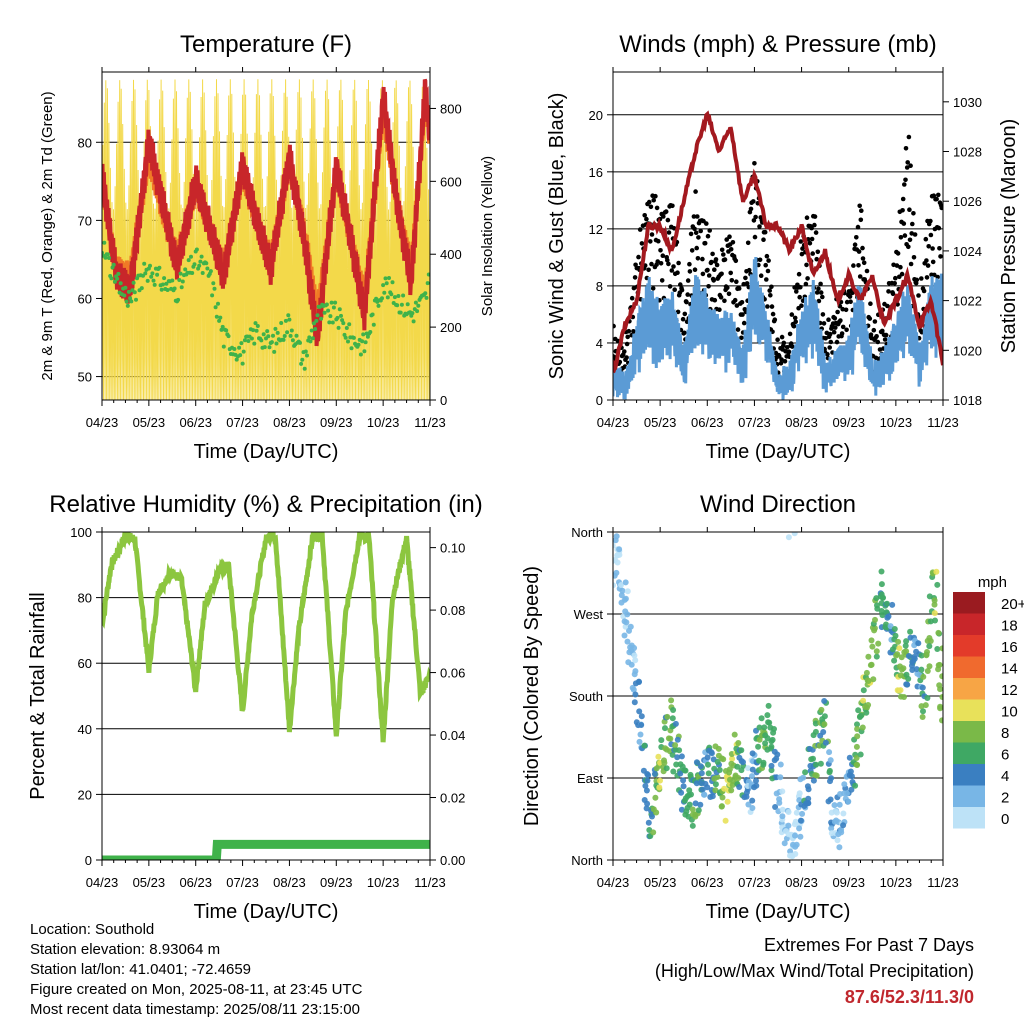 This screenshot has width=1024, height=1024. Describe the element at coordinates (1005, 755) in the screenshot. I see `colorbar-label: 6` at that location.